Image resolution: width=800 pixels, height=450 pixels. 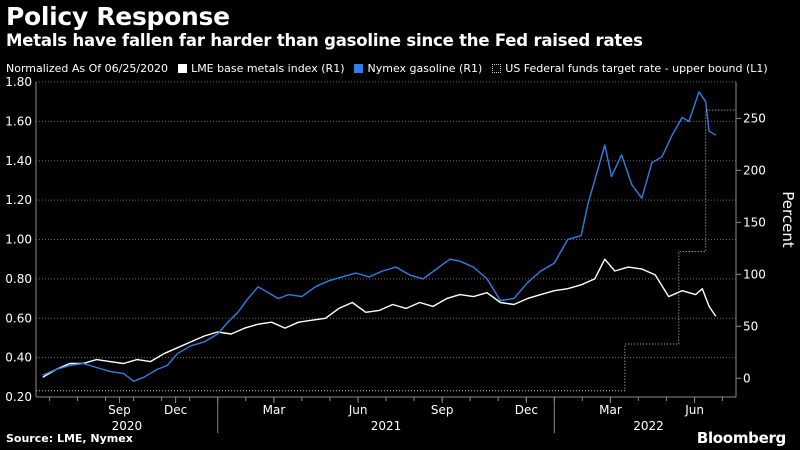 I want to click on y-left-tick-label: 1.00, so click(x=18, y=240).